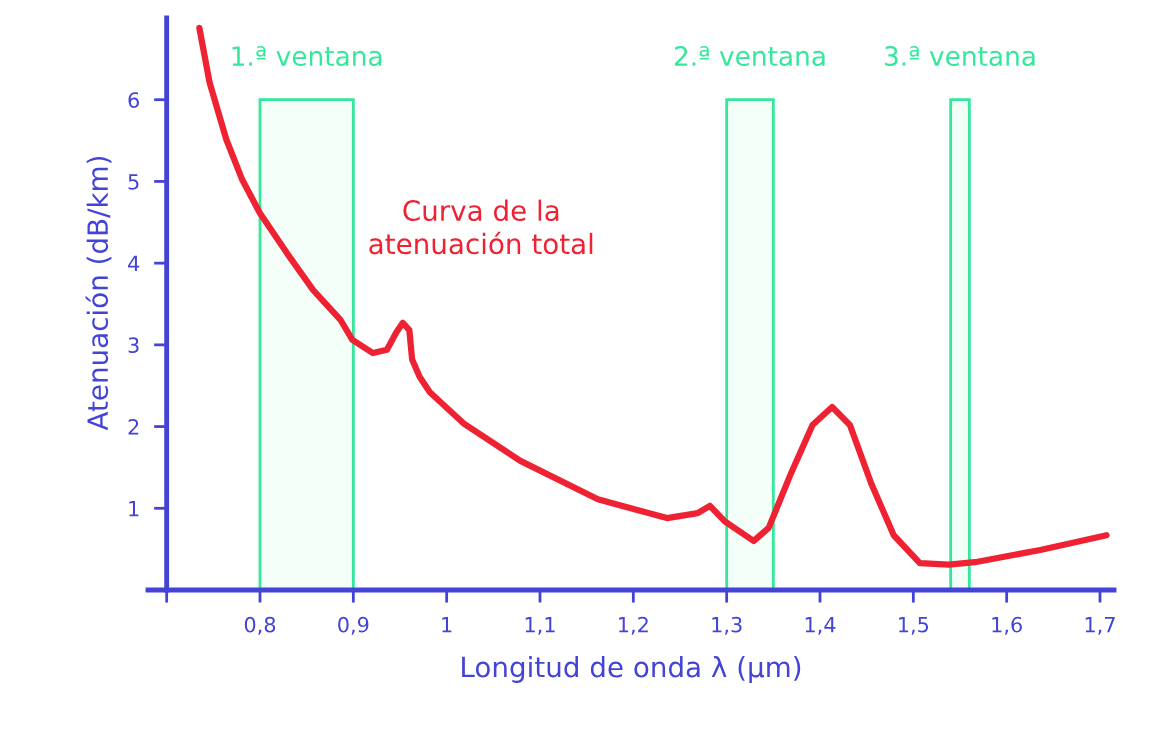  I want to click on y-tick-label: 4, so click(134, 263).